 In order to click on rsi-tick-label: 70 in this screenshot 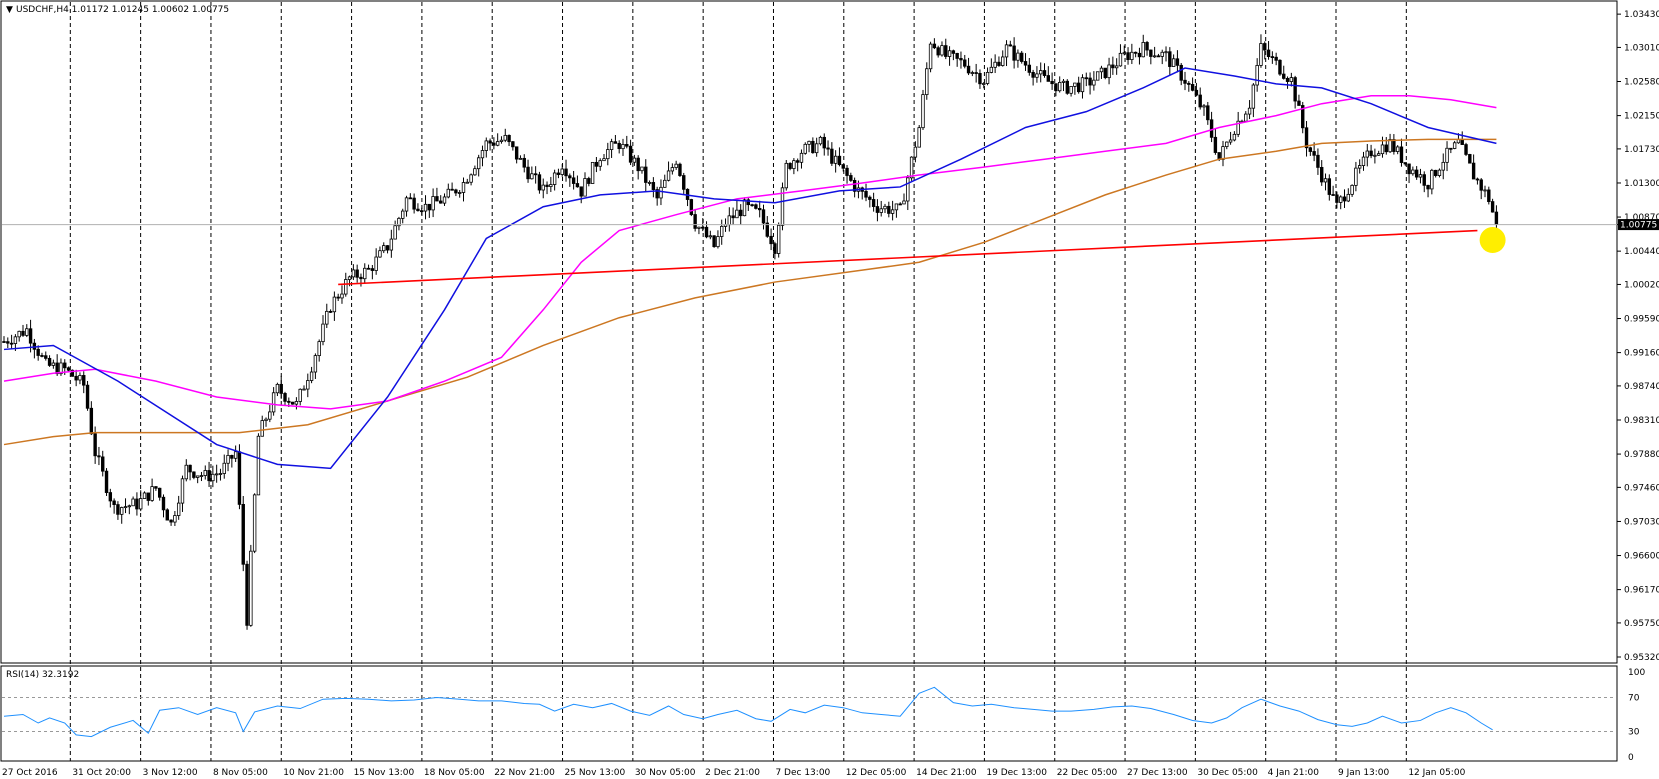, I will do `click(1634, 699)`.